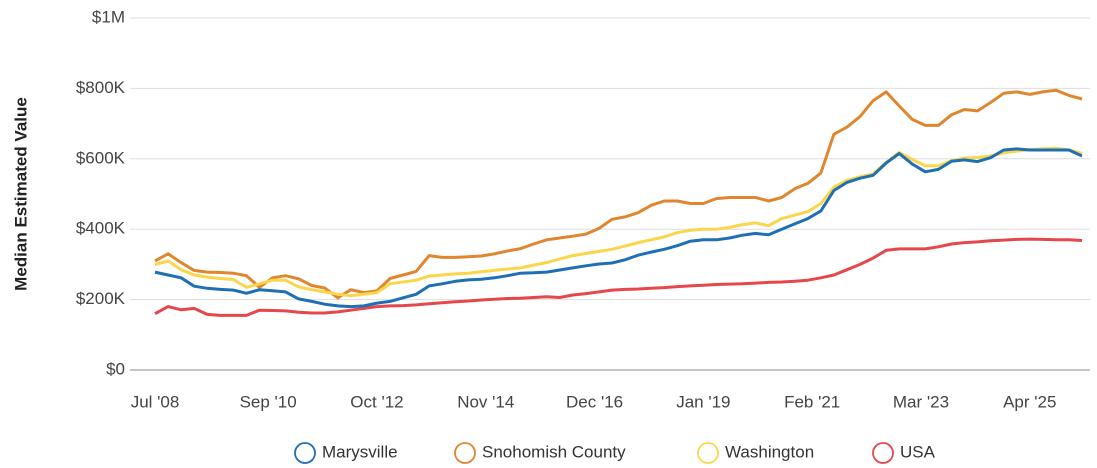 The image size is (1097, 468). What do you see at coordinates (1029, 401) in the screenshot?
I see `x-tick-label: Apr '25` at bounding box center [1029, 401].